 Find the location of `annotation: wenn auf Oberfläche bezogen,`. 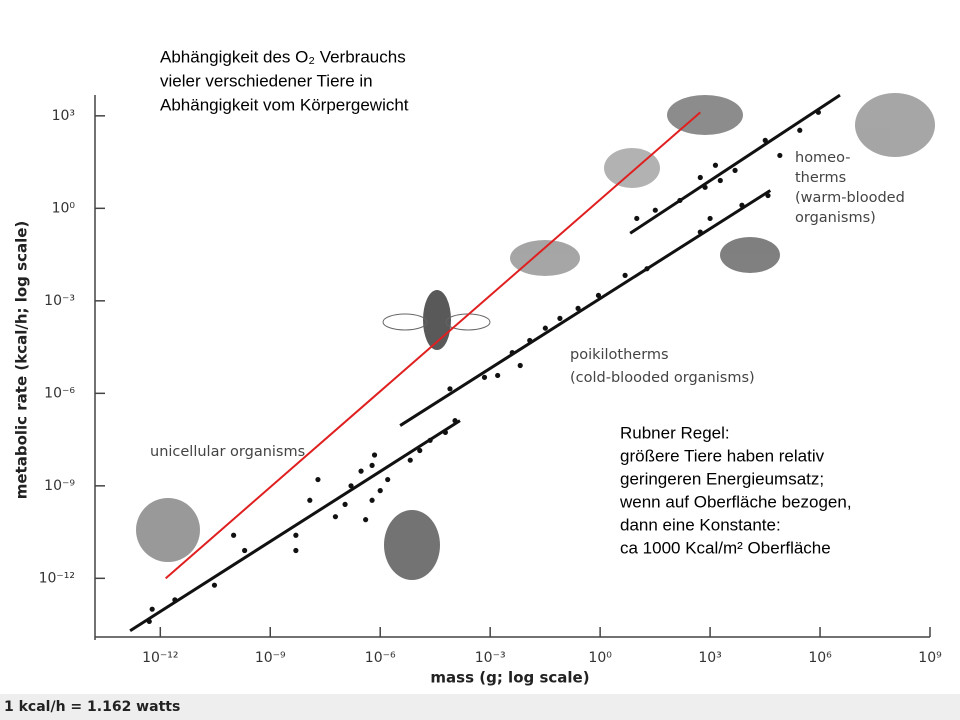

annotation: wenn auf Oberfläche bezogen, is located at coordinates (735, 501).